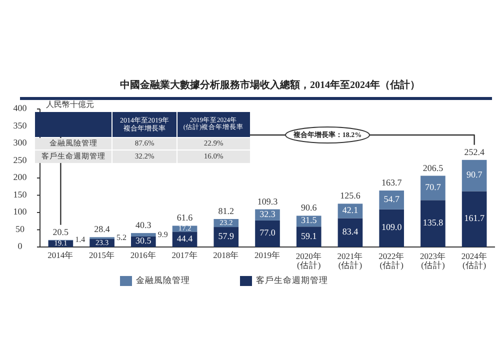  I want to click on x-tick-label: 2018年, so click(226, 255).